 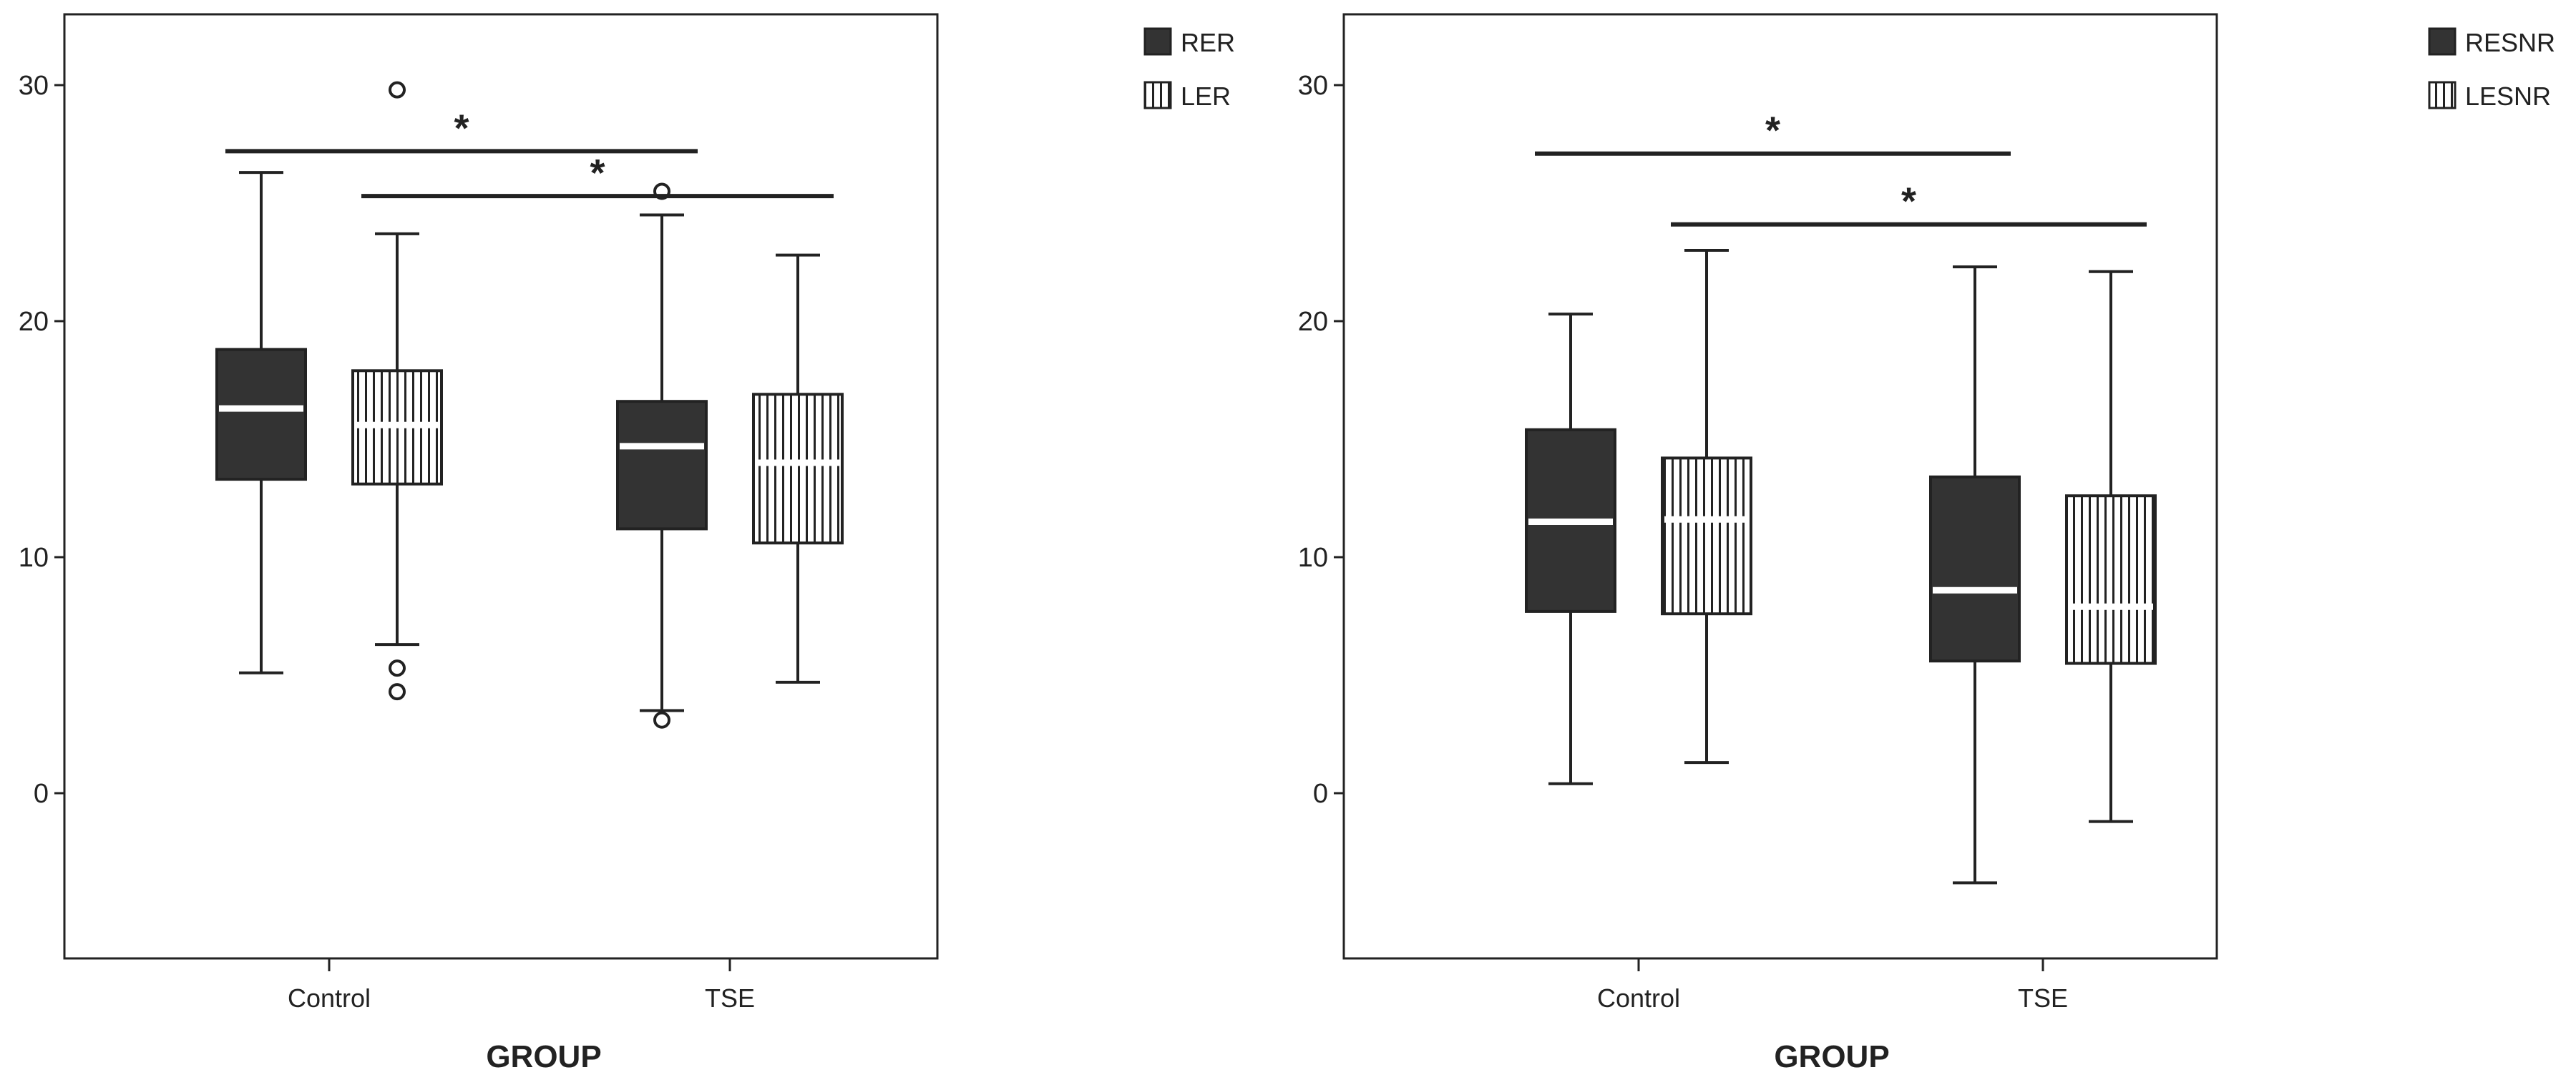 I want to click on legend-swatch-rer, so click(x=1157, y=41).